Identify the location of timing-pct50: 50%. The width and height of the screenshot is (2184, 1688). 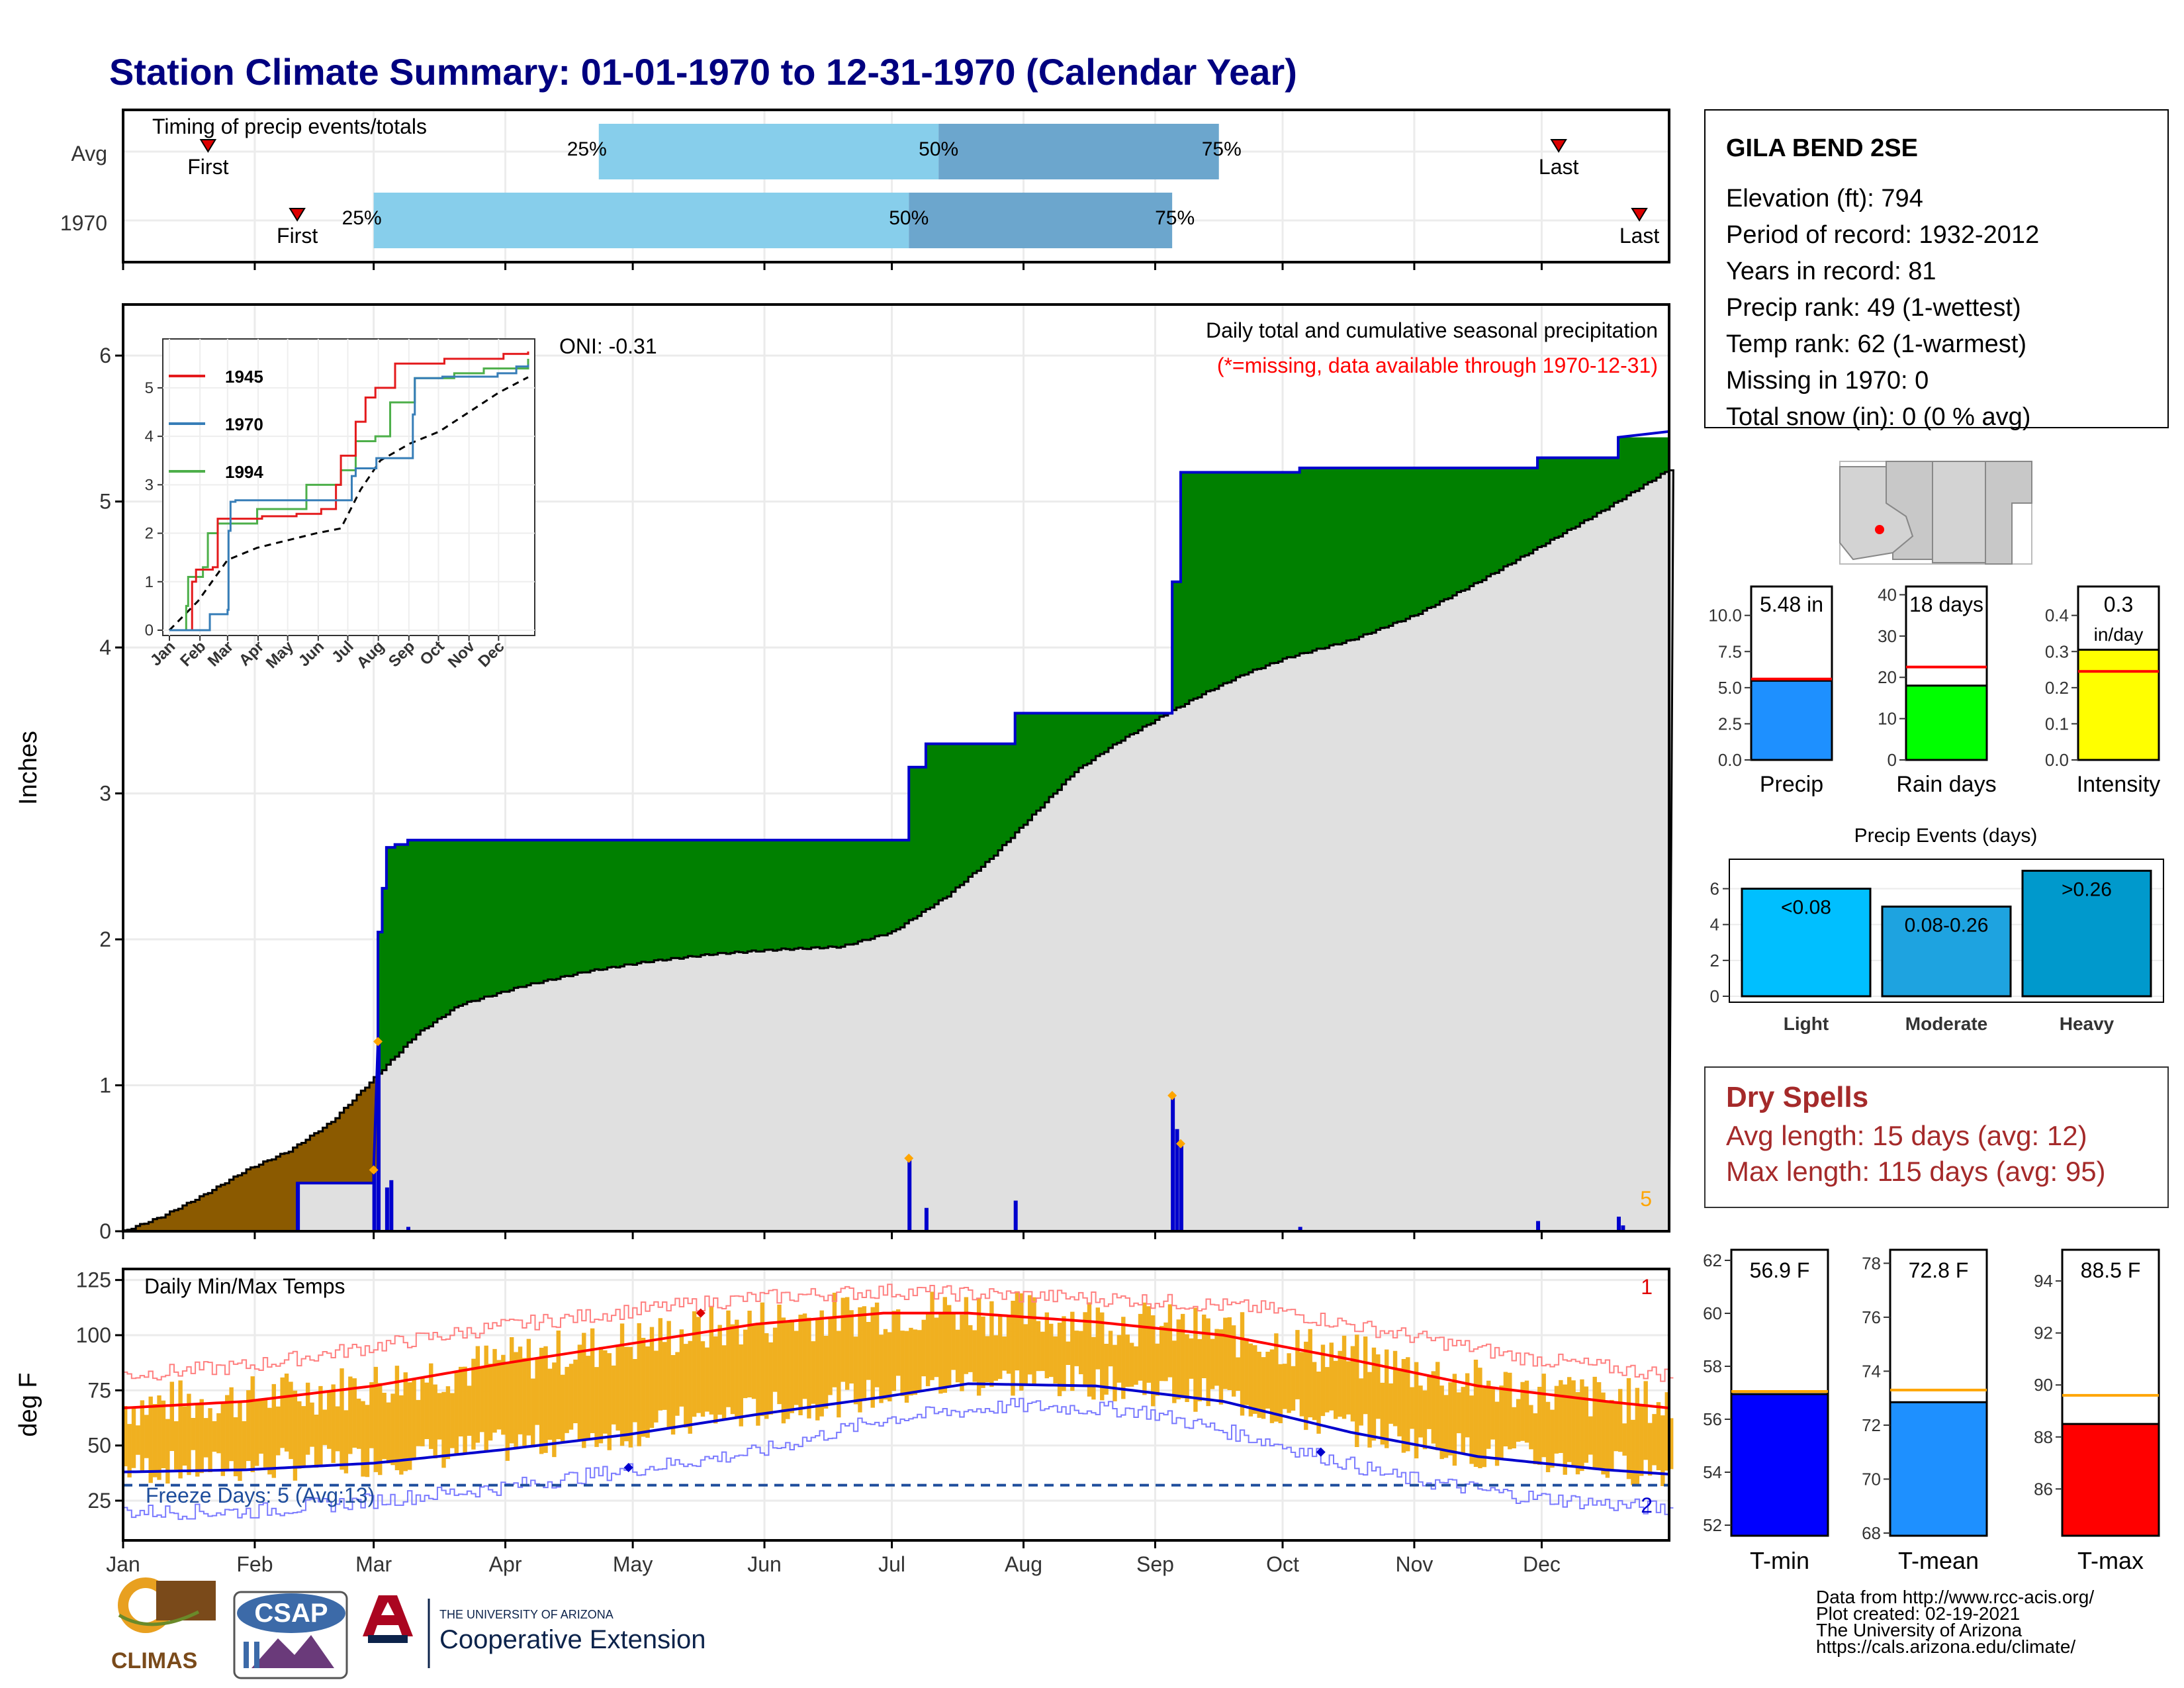
(938, 149).